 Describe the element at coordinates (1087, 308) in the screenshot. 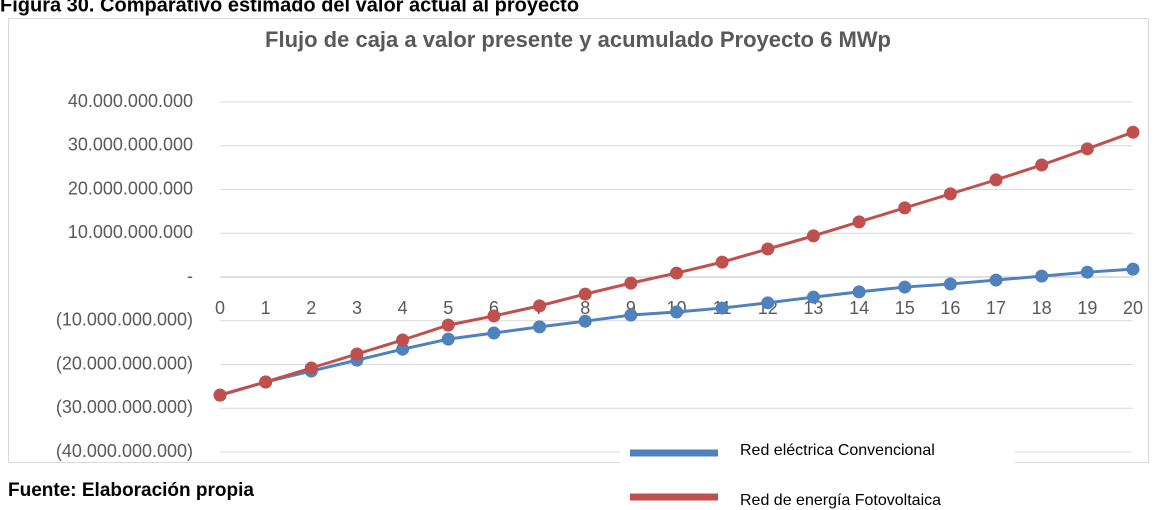

I see `x-tick-label: 19` at that location.